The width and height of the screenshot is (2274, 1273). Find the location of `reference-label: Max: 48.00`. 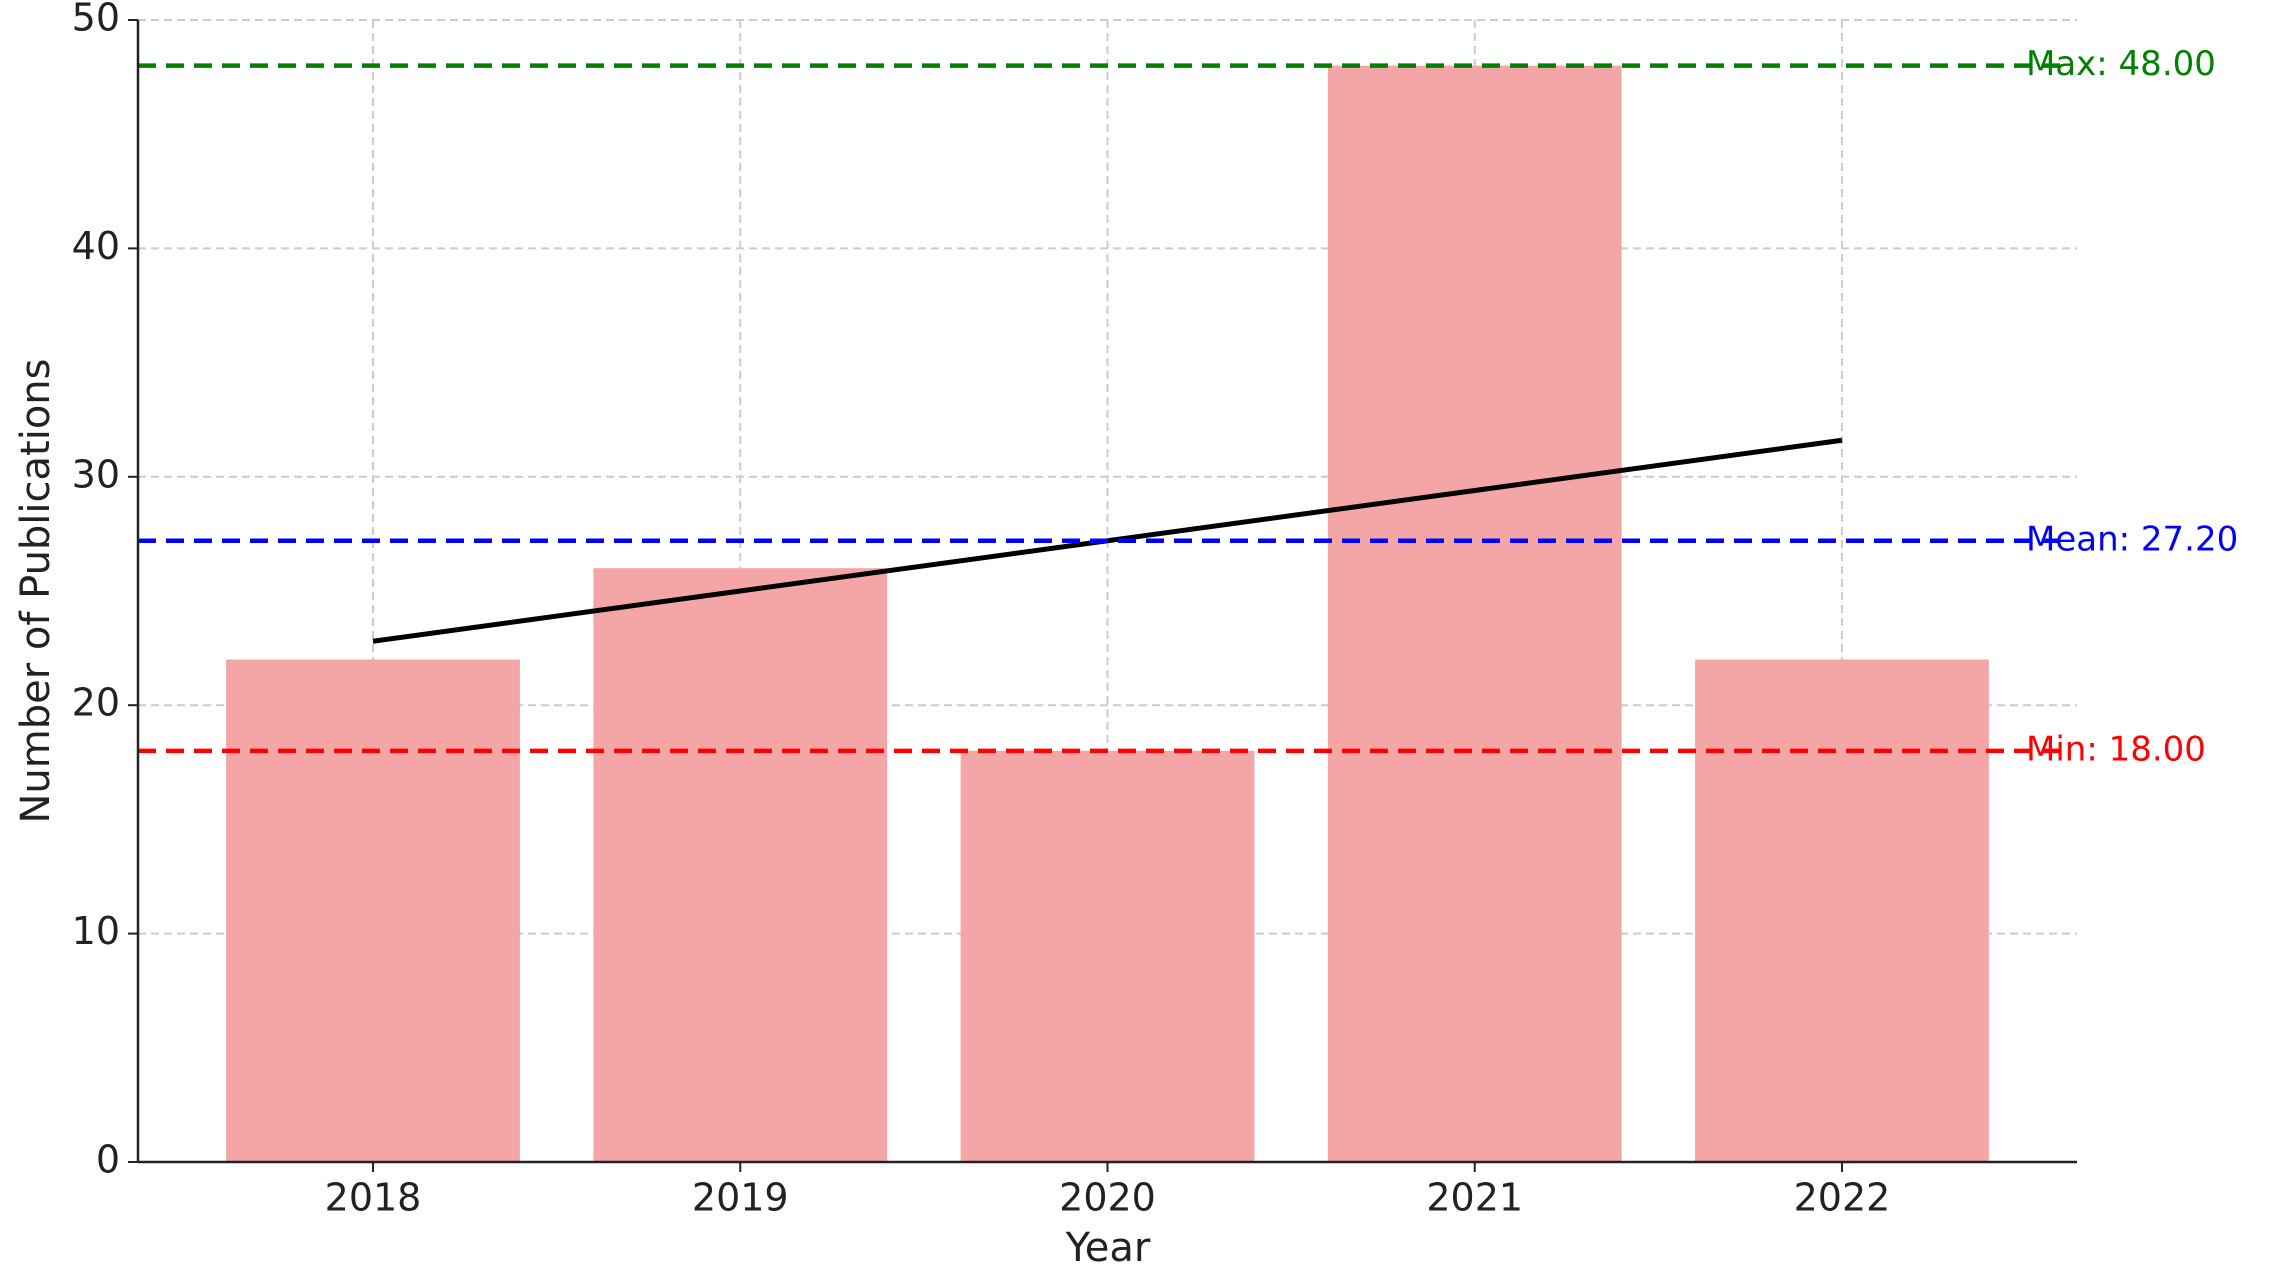

reference-label: Max: 48.00 is located at coordinates (2121, 64).